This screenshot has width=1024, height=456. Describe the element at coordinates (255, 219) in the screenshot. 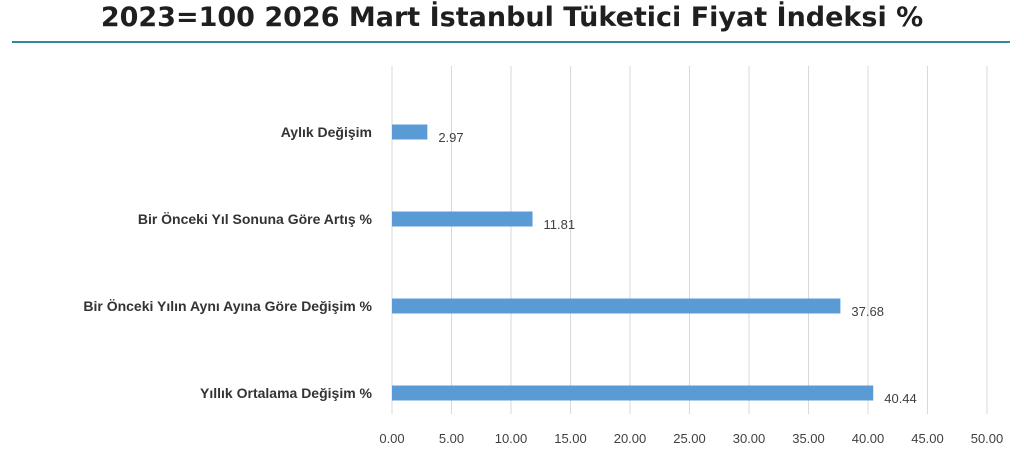

I see `category-label: Bir Önceki Yıl Sonuna Göre Artış %` at that location.